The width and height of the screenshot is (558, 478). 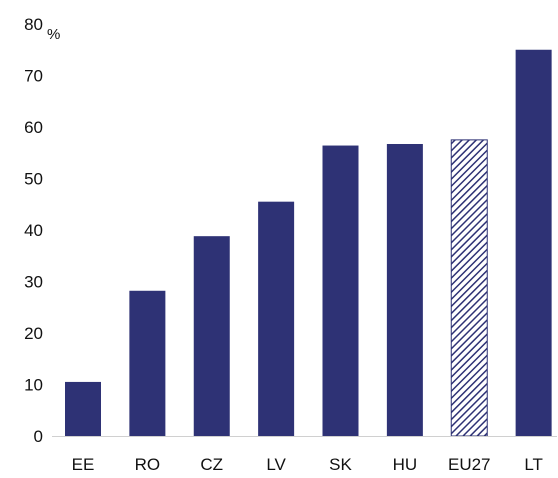 I want to click on y-axis-ticks: 0 10 20 30 40 50 60 70 80, so click(x=33, y=230).